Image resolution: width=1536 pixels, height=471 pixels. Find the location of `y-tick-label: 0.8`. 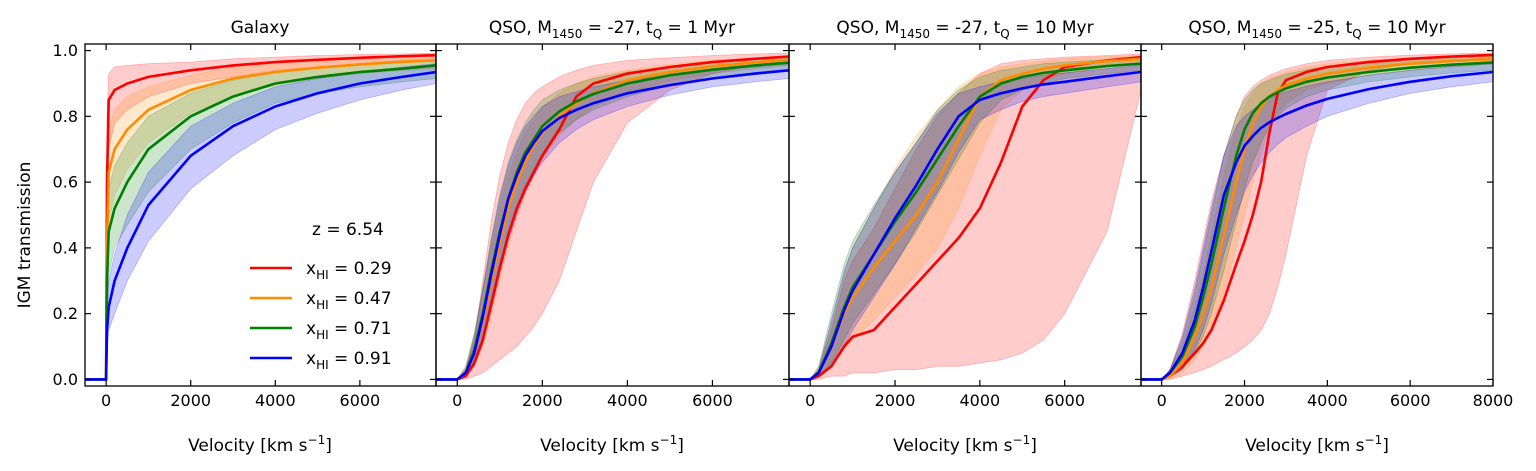

y-tick-label: 0.8 is located at coordinates (65, 116).